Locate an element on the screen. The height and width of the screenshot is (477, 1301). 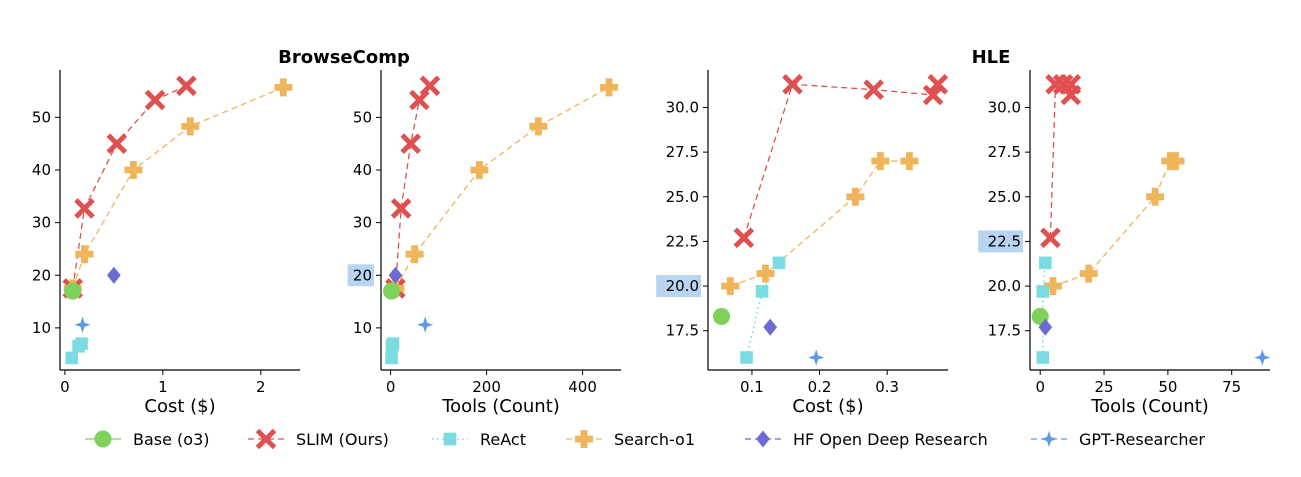
legend-item-hf: HF Open Deep Research is located at coordinates (866, 439).